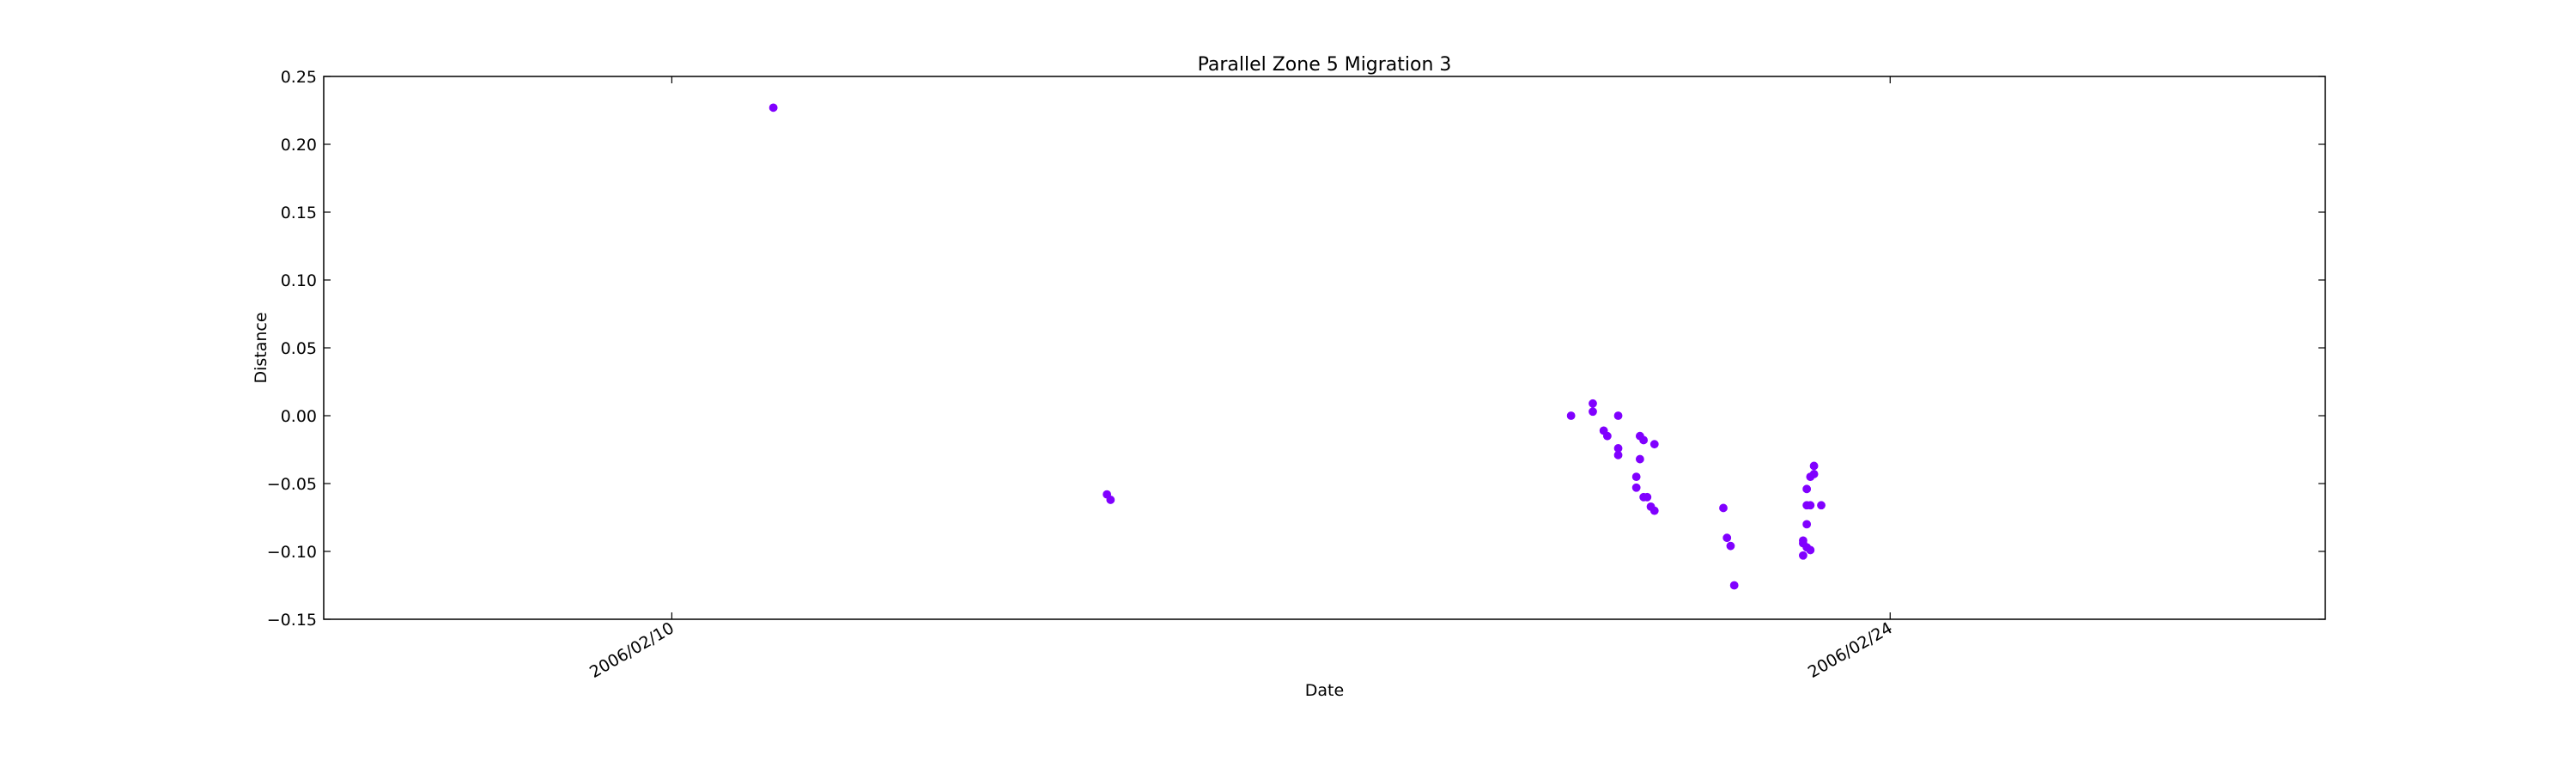  What do you see at coordinates (1325, 65) in the screenshot?
I see `chart-title: Parallel Zone 5 Migration 3` at bounding box center [1325, 65].